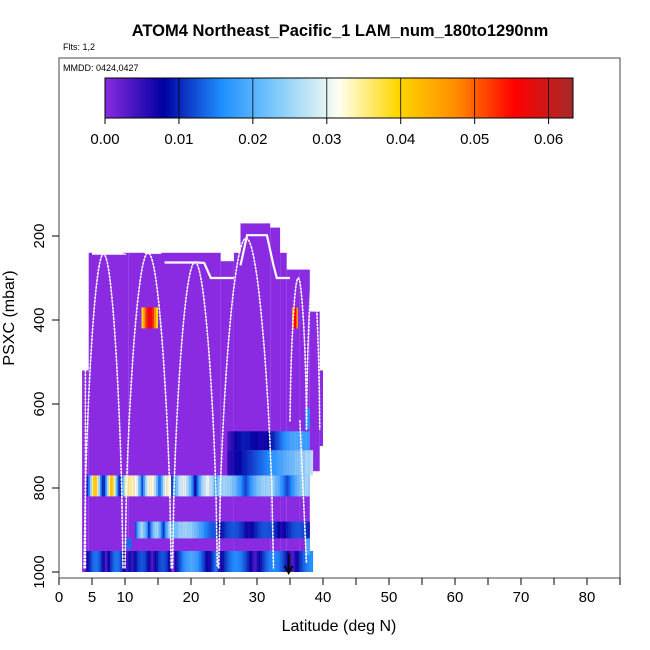 The image size is (650, 650). What do you see at coordinates (323, 597) in the screenshot?
I see `x-tick-label: 40` at bounding box center [323, 597].